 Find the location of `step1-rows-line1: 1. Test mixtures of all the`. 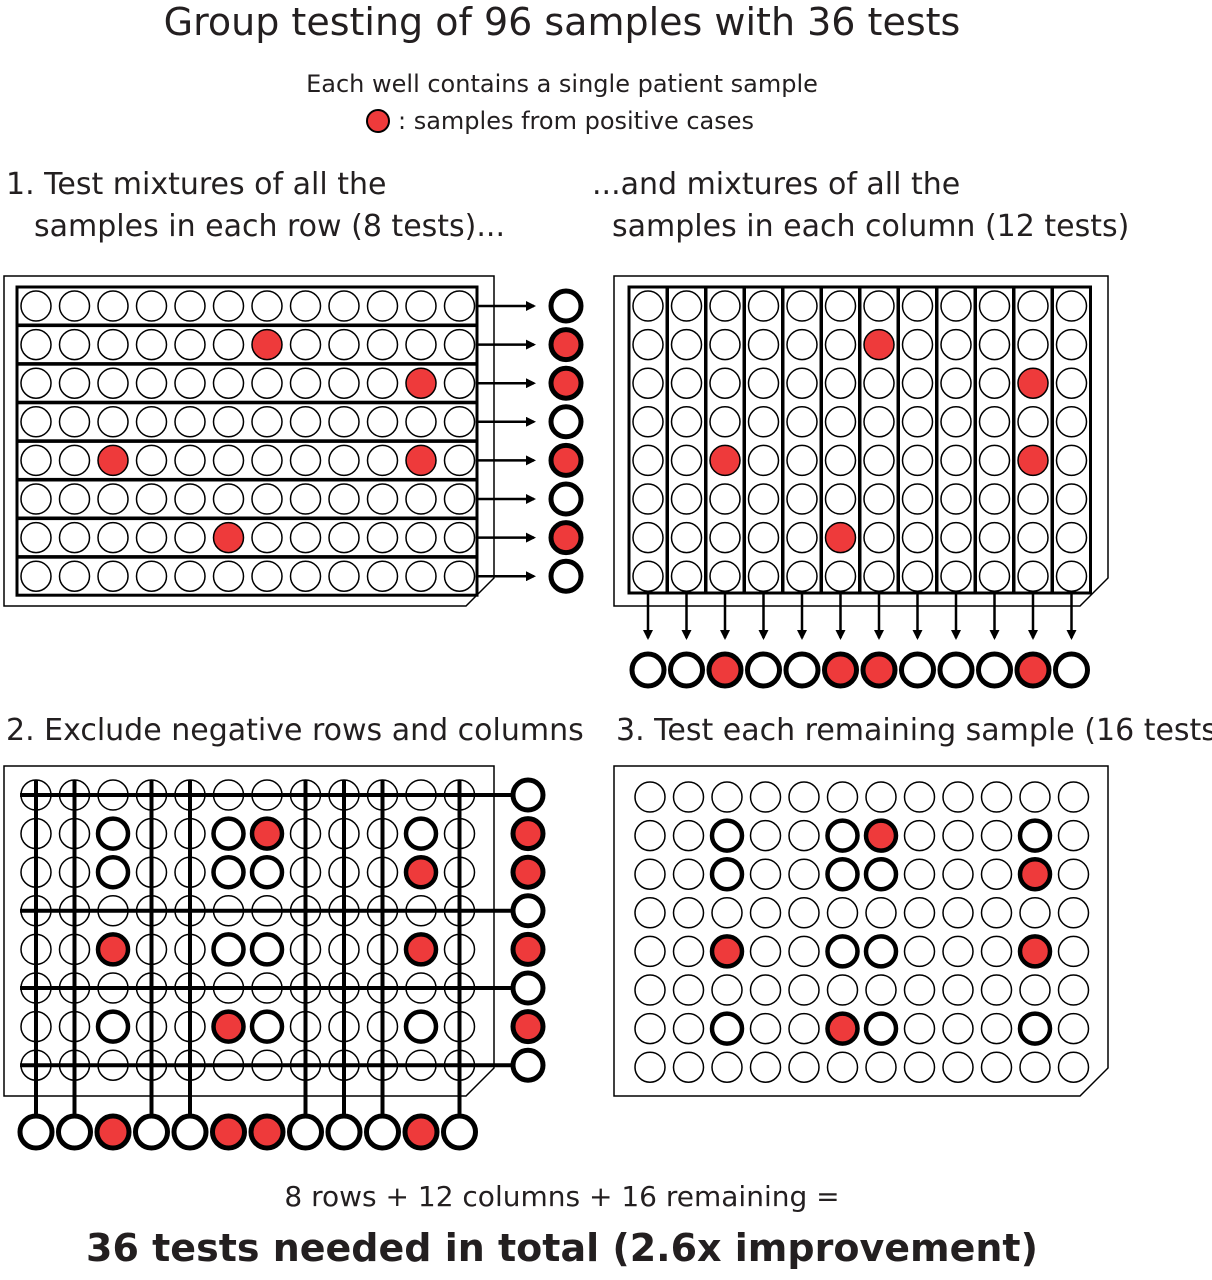

step1-rows-line1: 1. Test mixtures of all the is located at coordinates (196, 184).